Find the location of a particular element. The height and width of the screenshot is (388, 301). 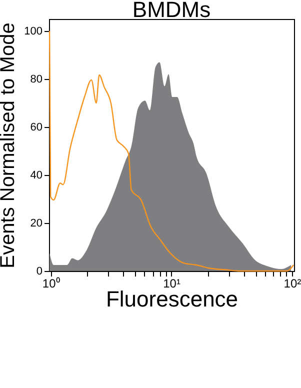

chart-title: BMDMs is located at coordinates (171, 11).